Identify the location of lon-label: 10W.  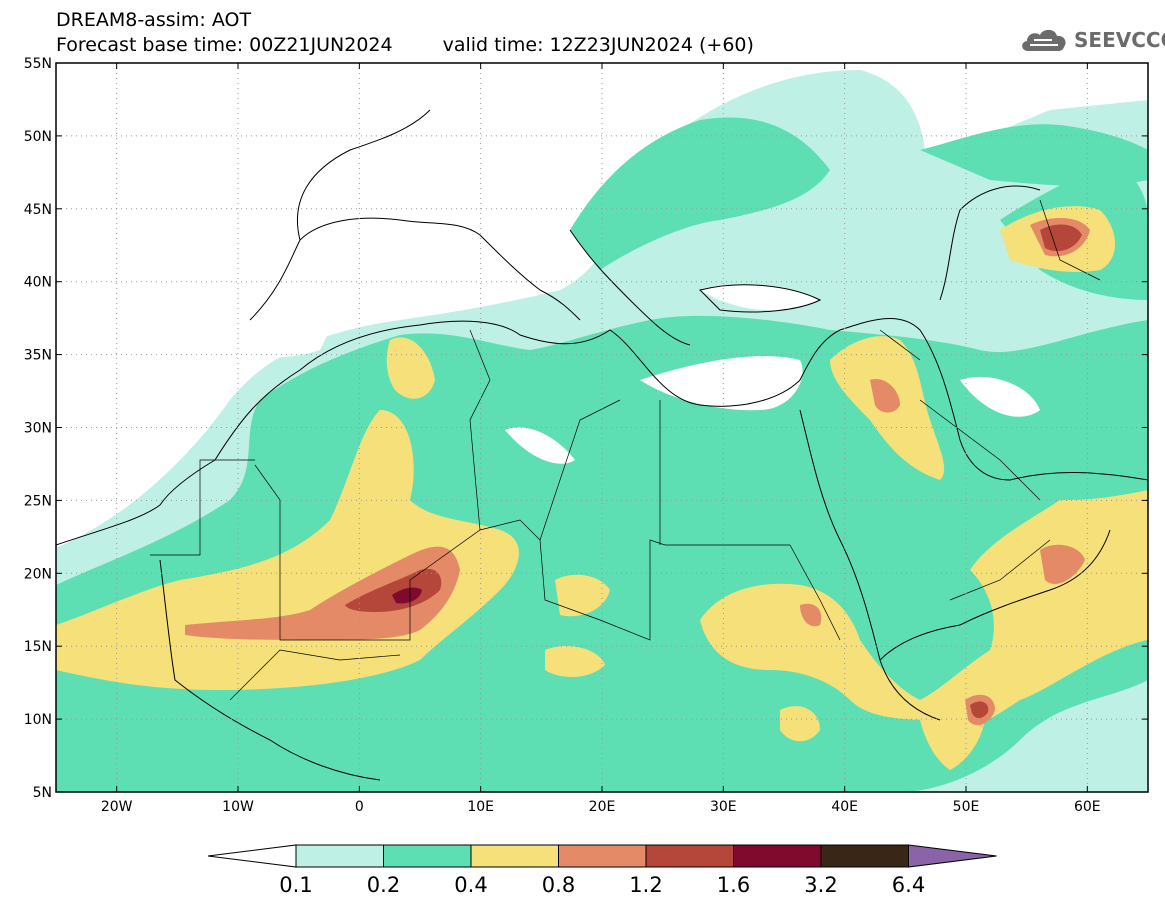
(238, 807).